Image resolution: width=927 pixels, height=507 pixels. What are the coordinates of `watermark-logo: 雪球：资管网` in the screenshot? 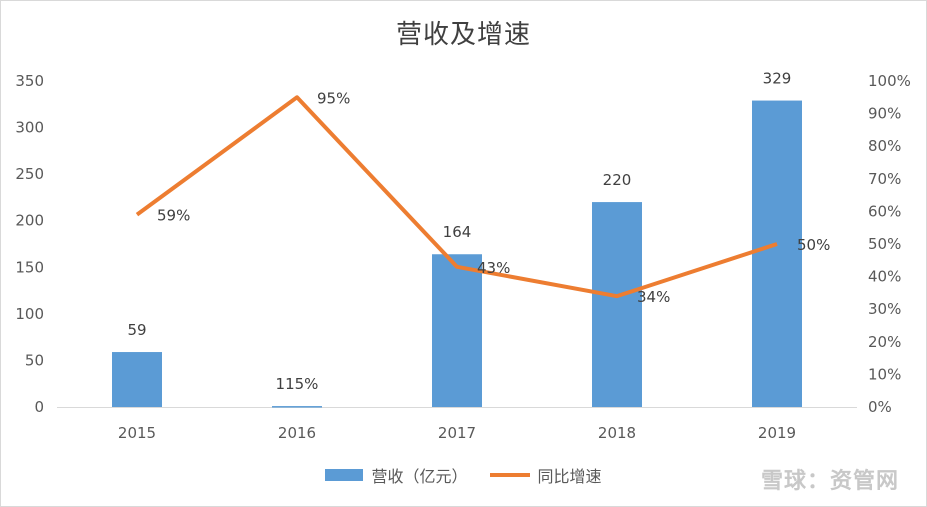 It's located at (829, 481).